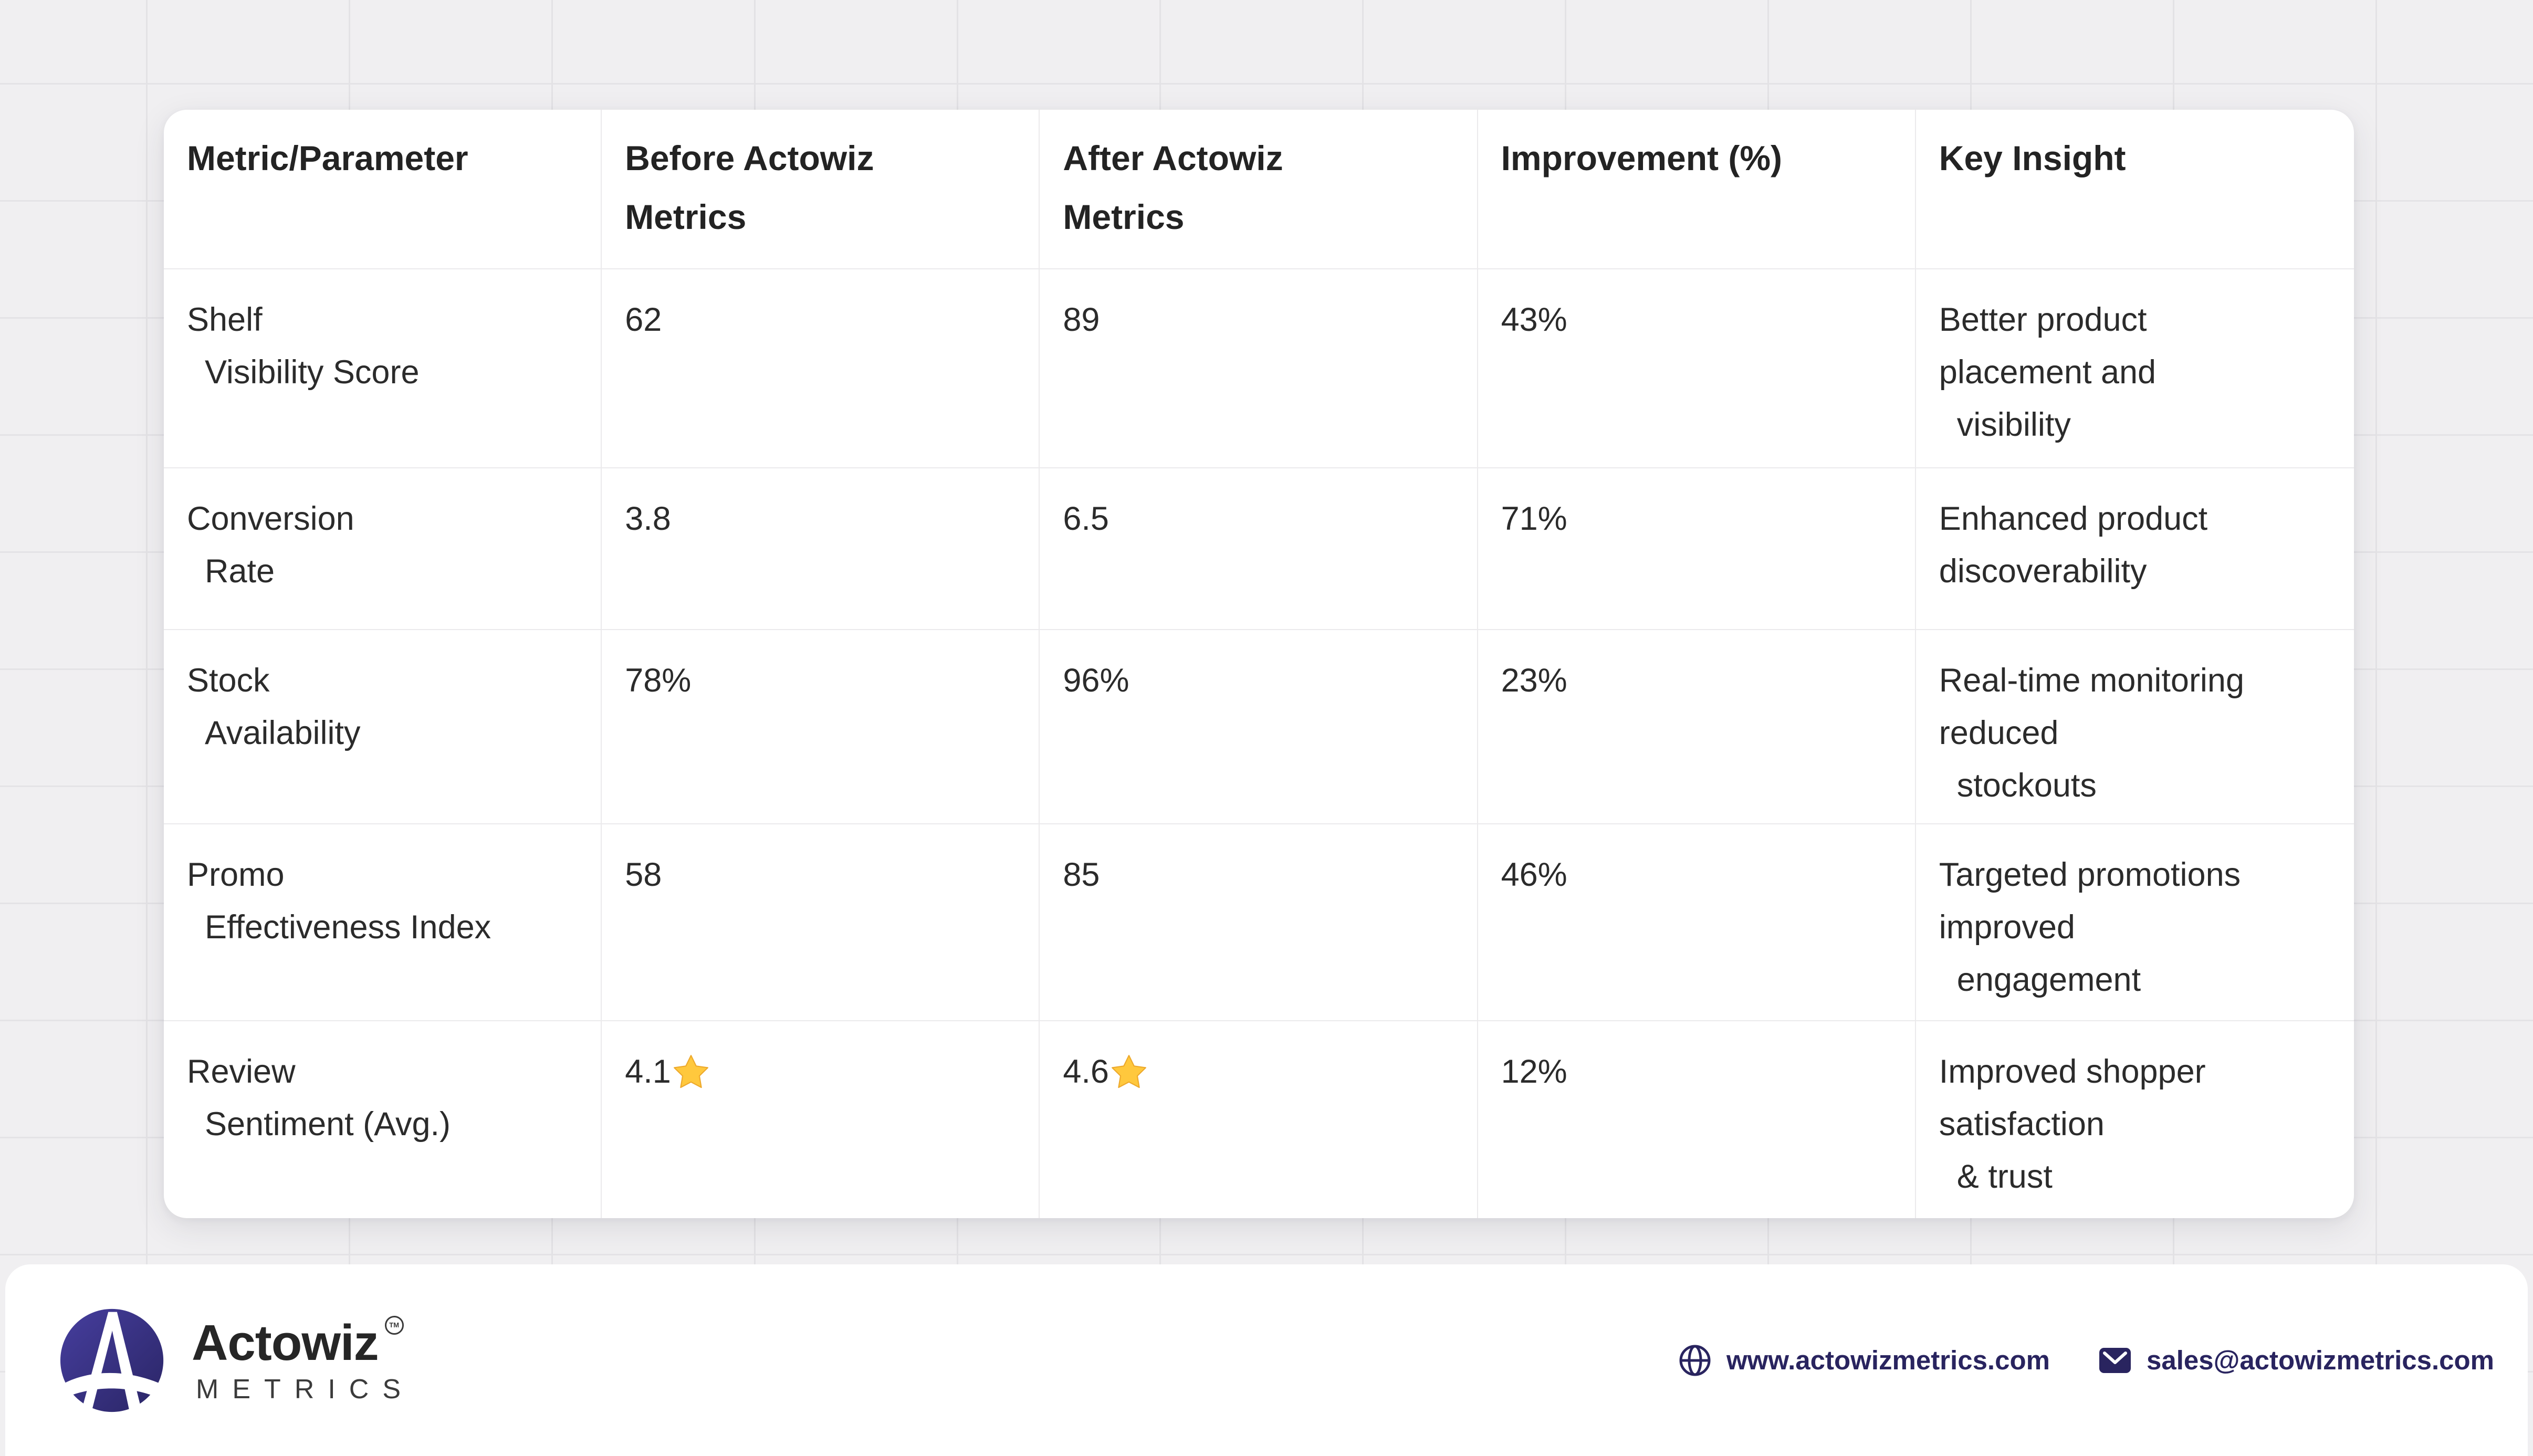 This screenshot has width=2533, height=1456. I want to click on cell-before-value: 62, so click(821, 368).